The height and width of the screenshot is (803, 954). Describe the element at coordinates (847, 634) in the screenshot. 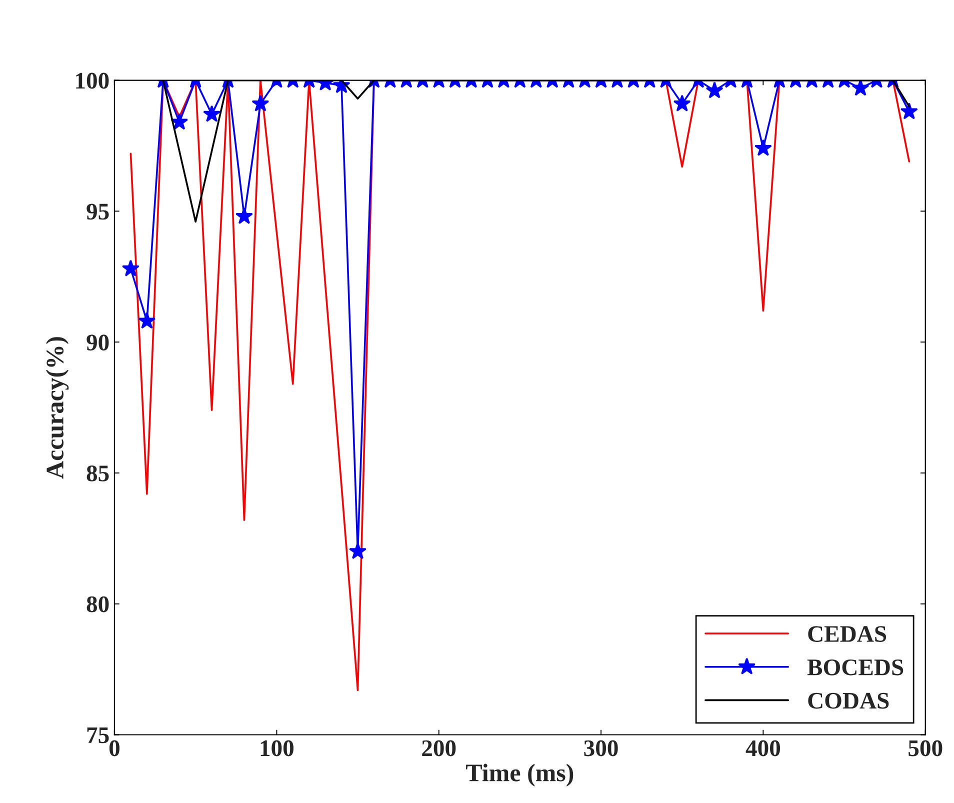

I see `legend-label: CEDAS` at that location.